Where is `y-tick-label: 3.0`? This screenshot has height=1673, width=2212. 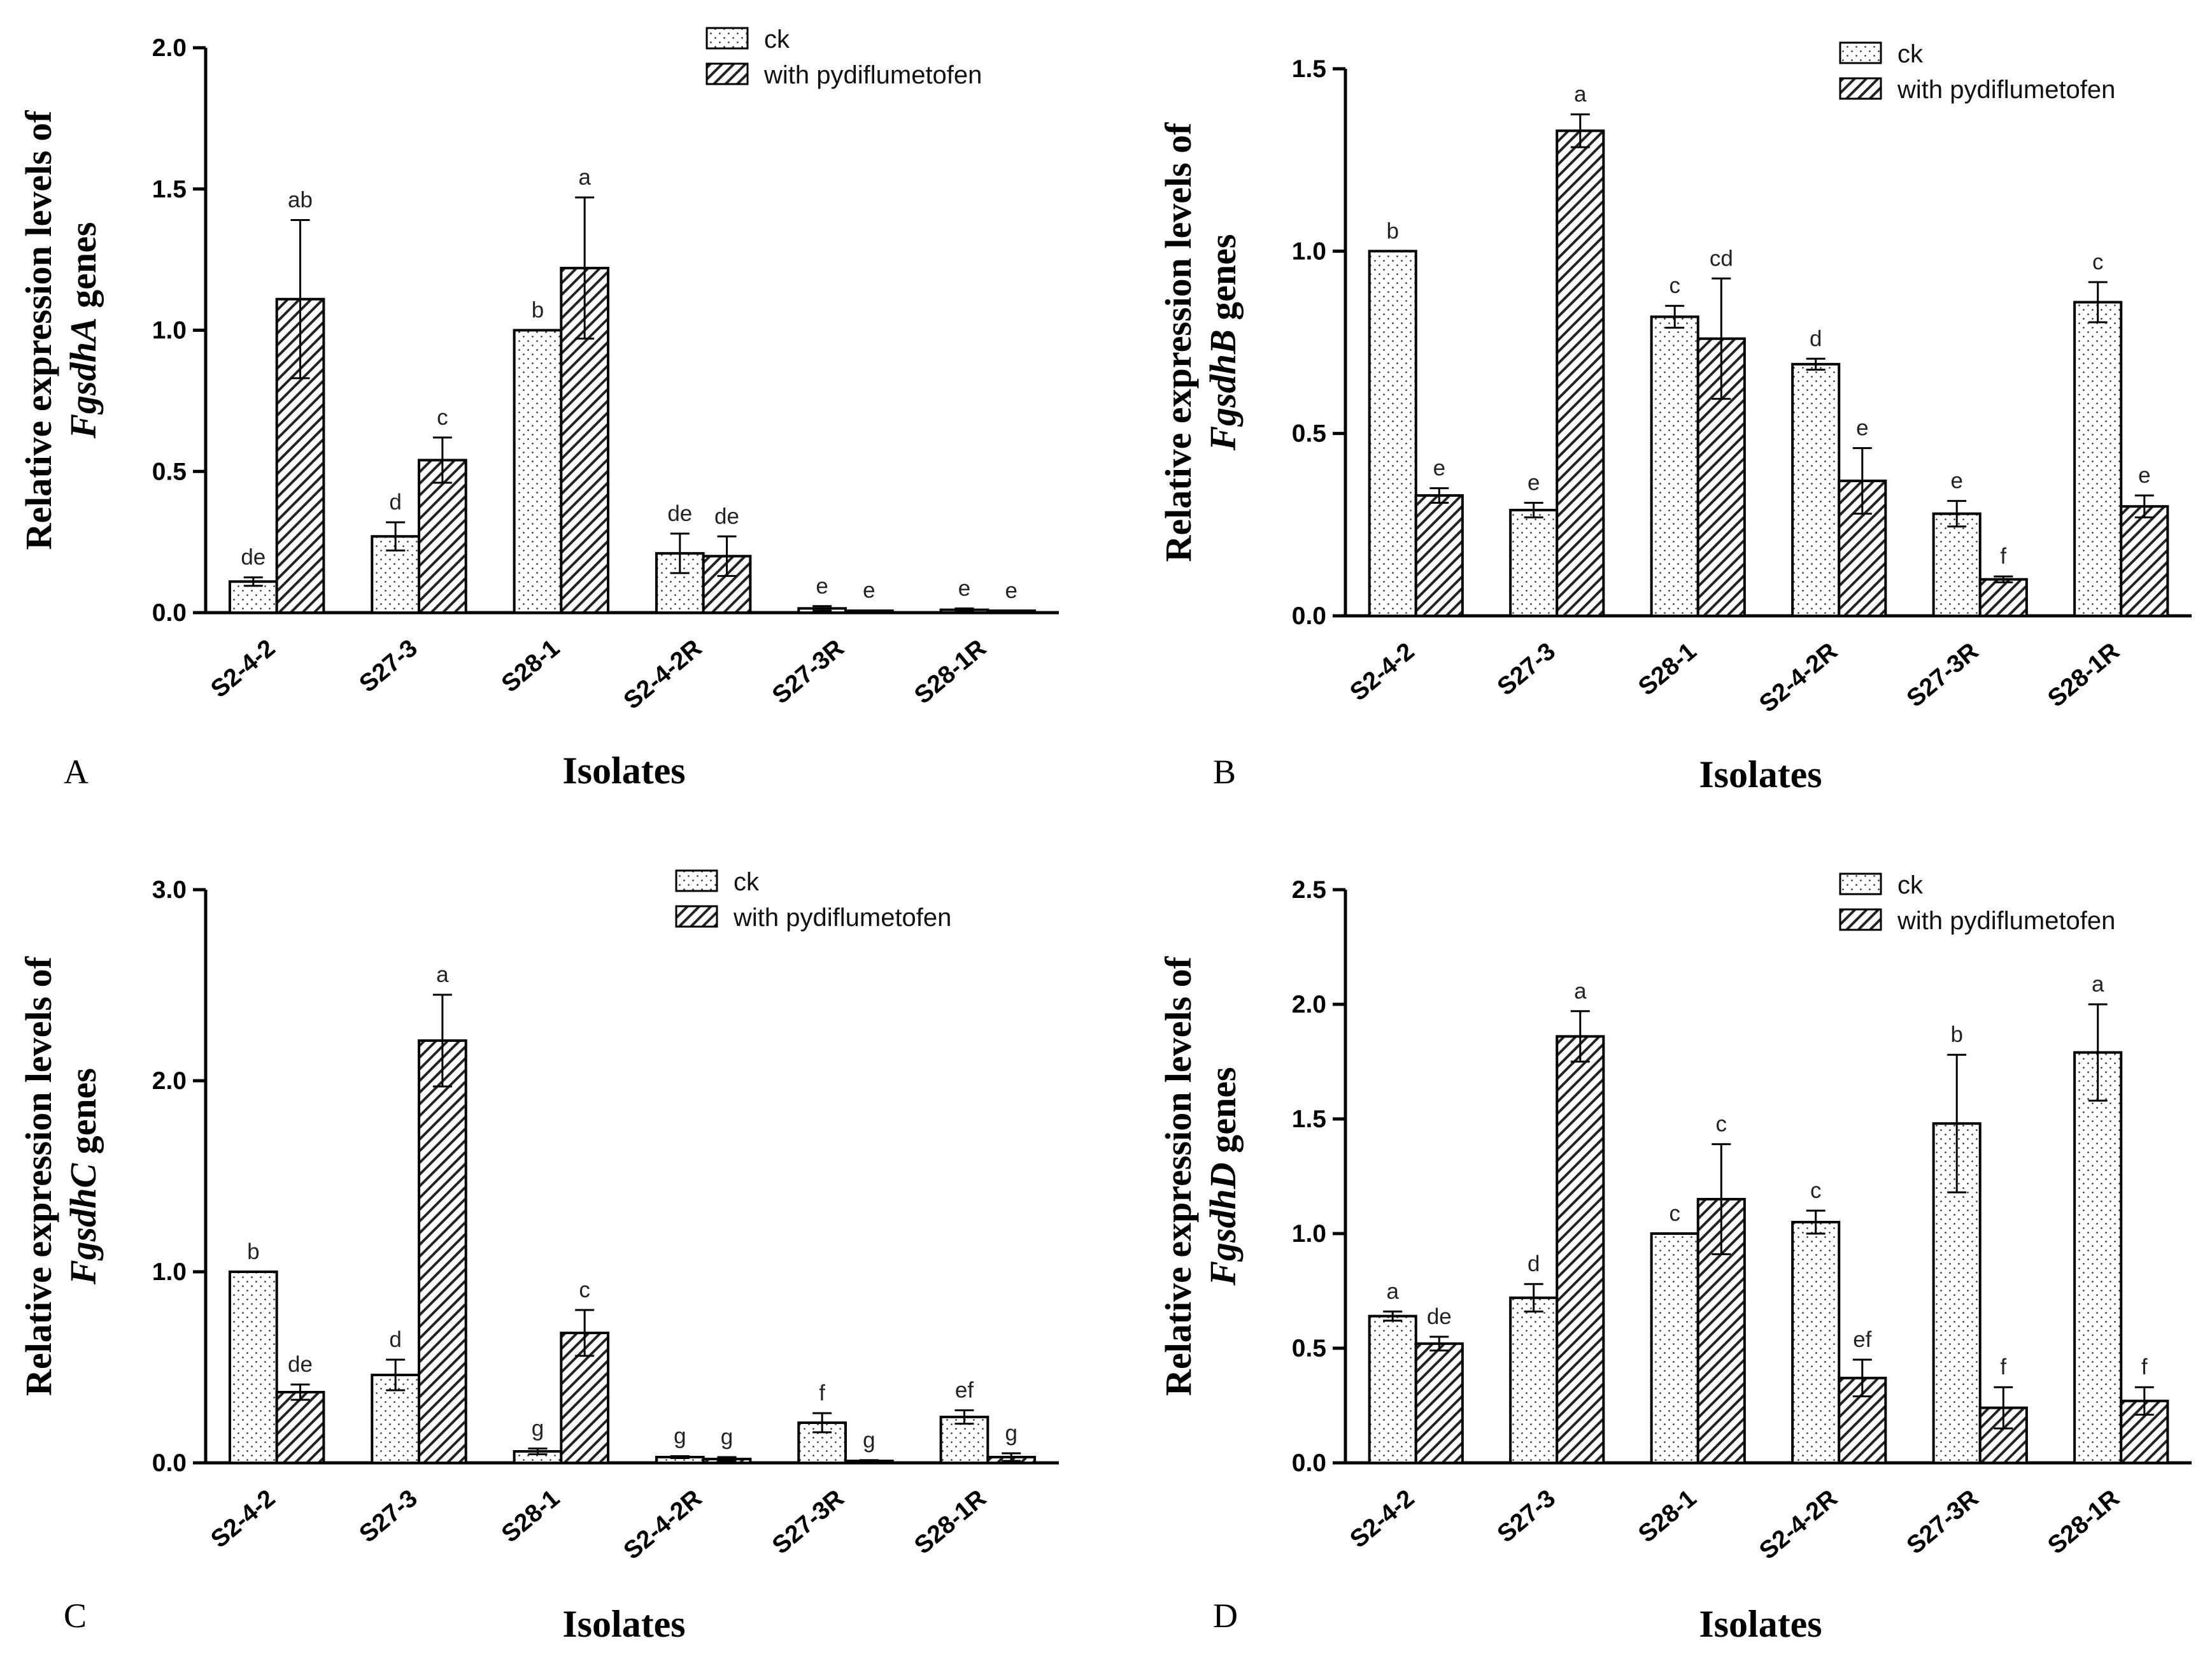
y-tick-label: 3.0 is located at coordinates (170, 890).